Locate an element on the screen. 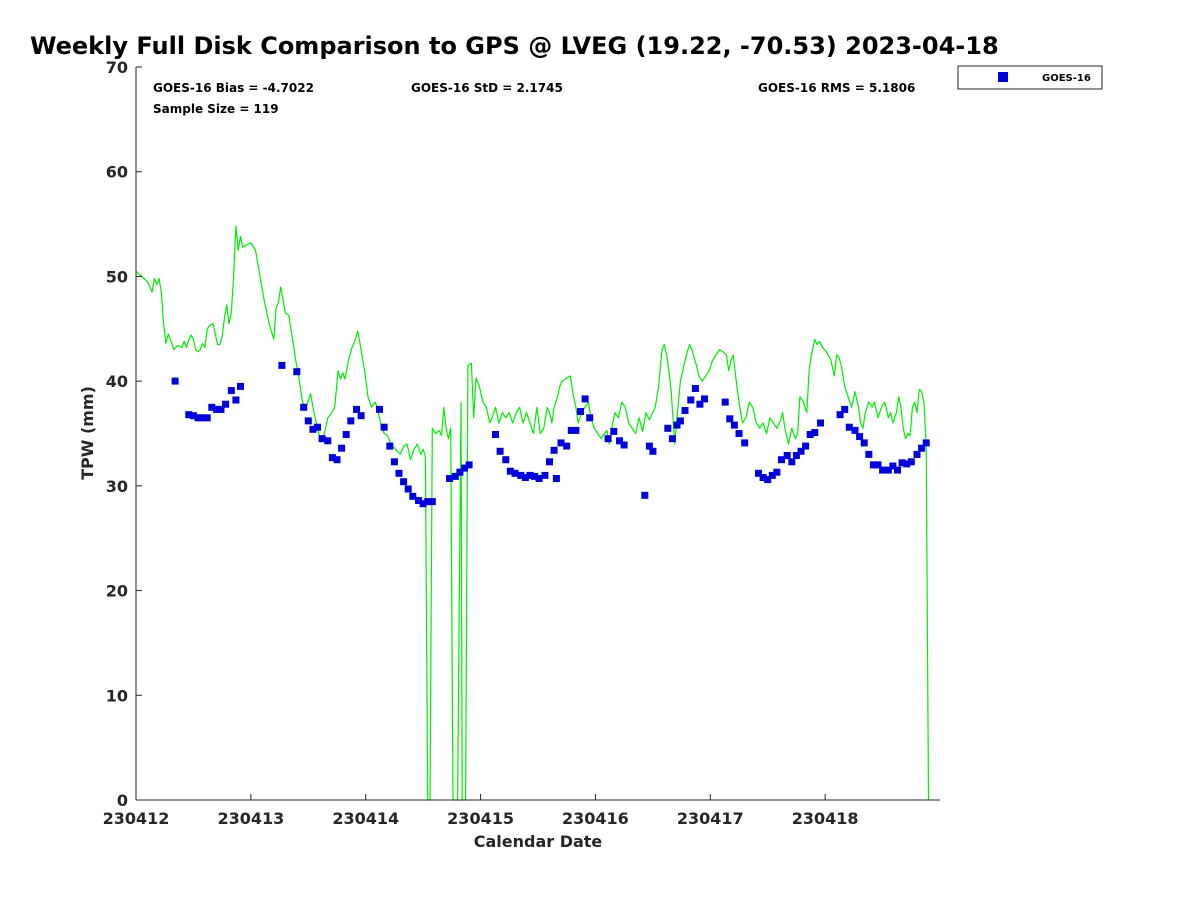 The height and width of the screenshot is (900, 1200). legend-marker-goes is located at coordinates (1003, 77).